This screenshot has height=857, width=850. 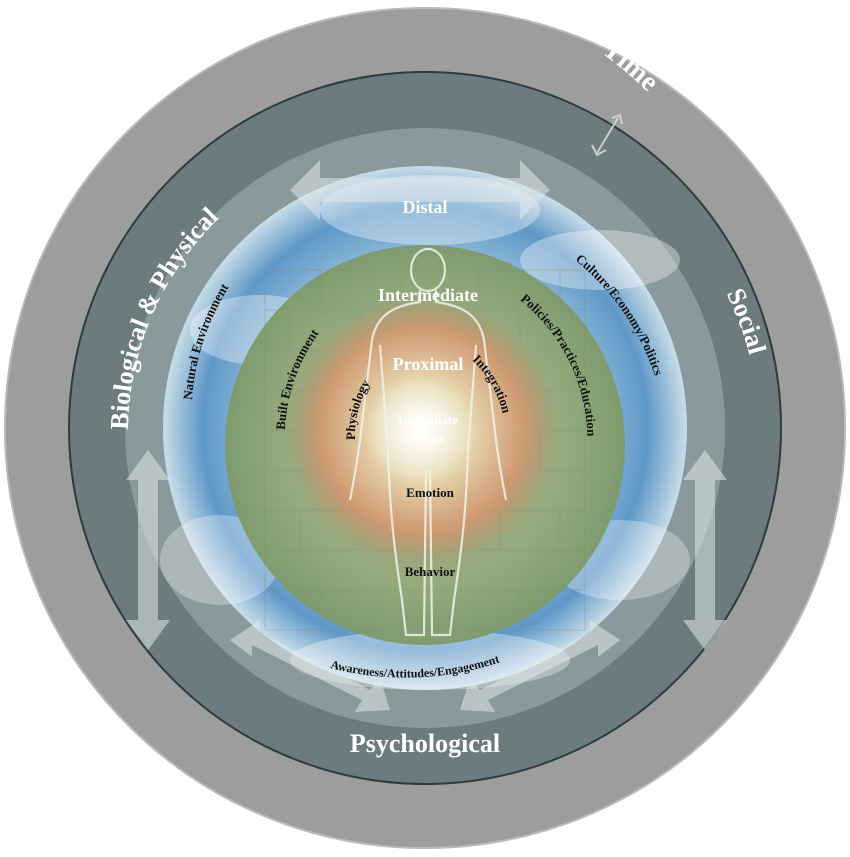 I want to click on proximal-label: Proximal, so click(x=428, y=364).